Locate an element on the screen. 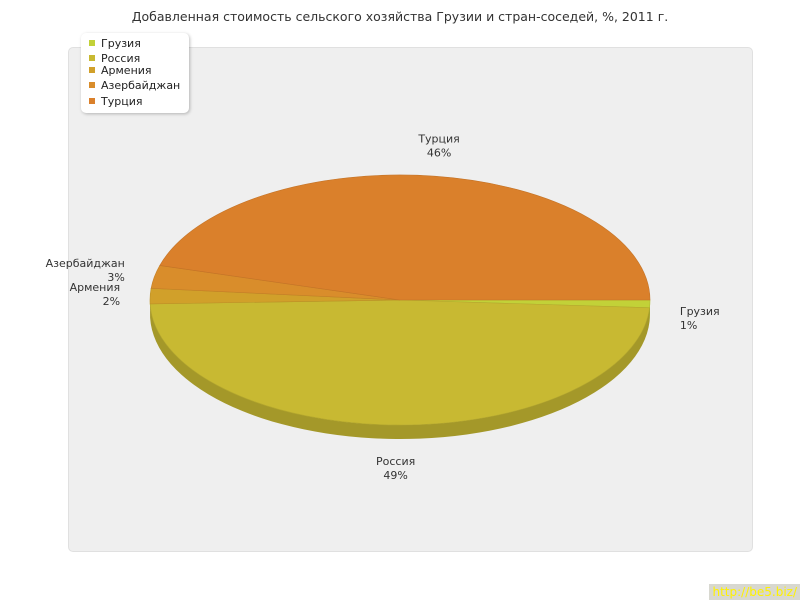 Image resolution: width=800 pixels, height=600 pixels. legend-label: Грузия is located at coordinates (121, 43).